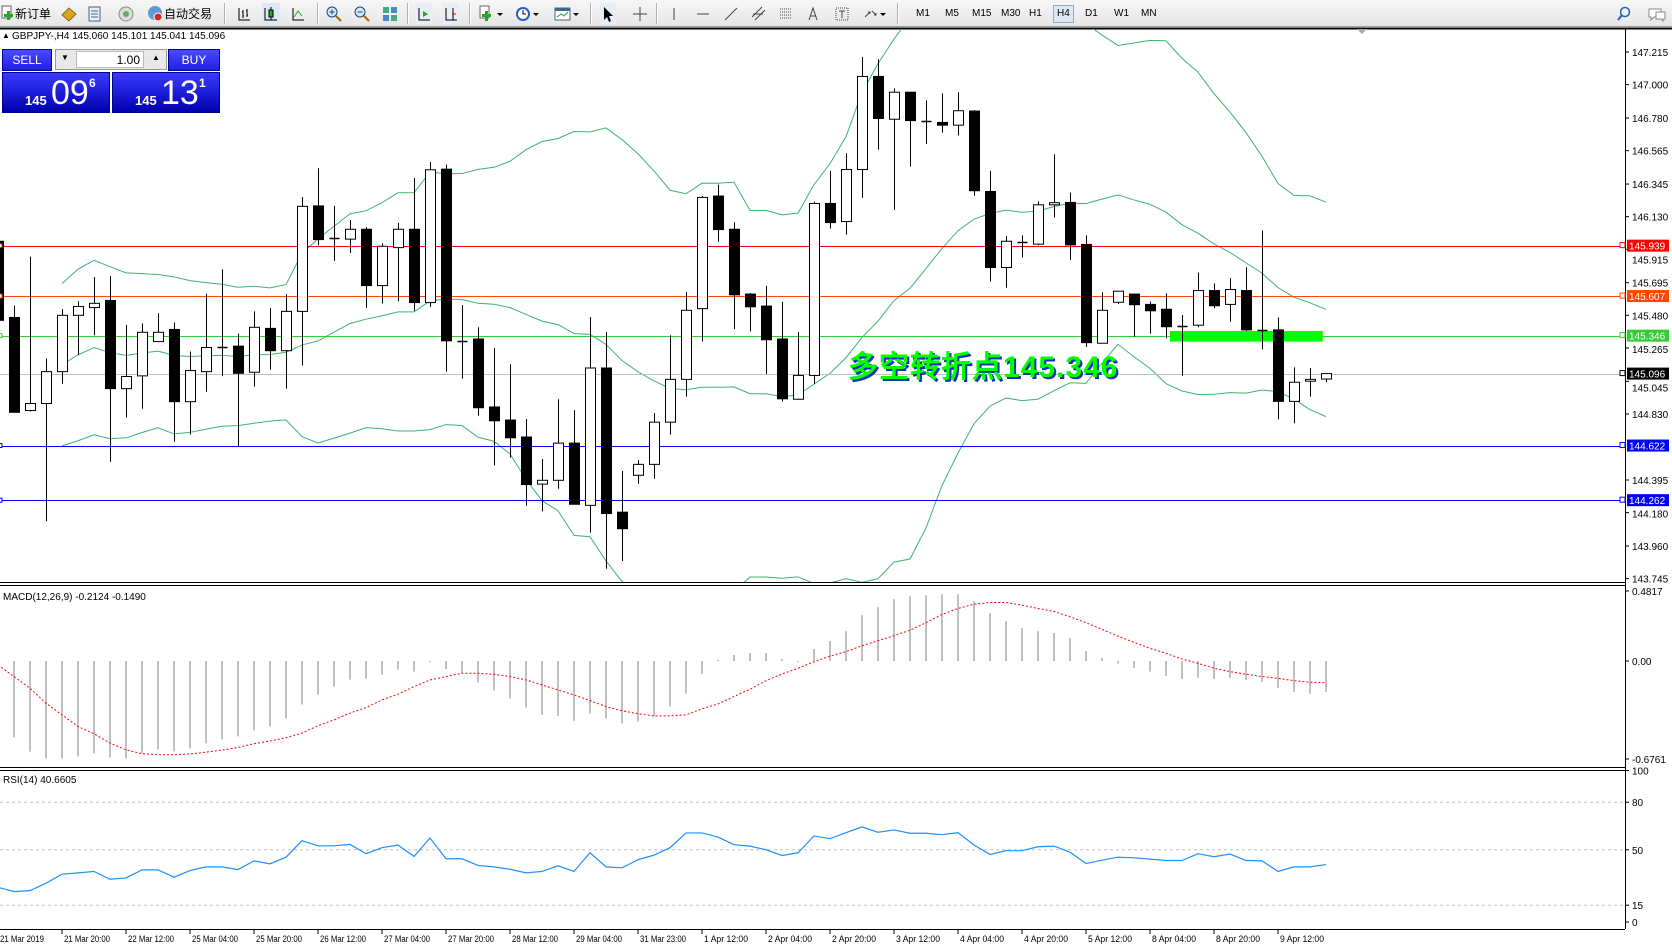 The width and height of the screenshot is (1672, 947). I want to click on timeframe-m15: M15, so click(982, 13).